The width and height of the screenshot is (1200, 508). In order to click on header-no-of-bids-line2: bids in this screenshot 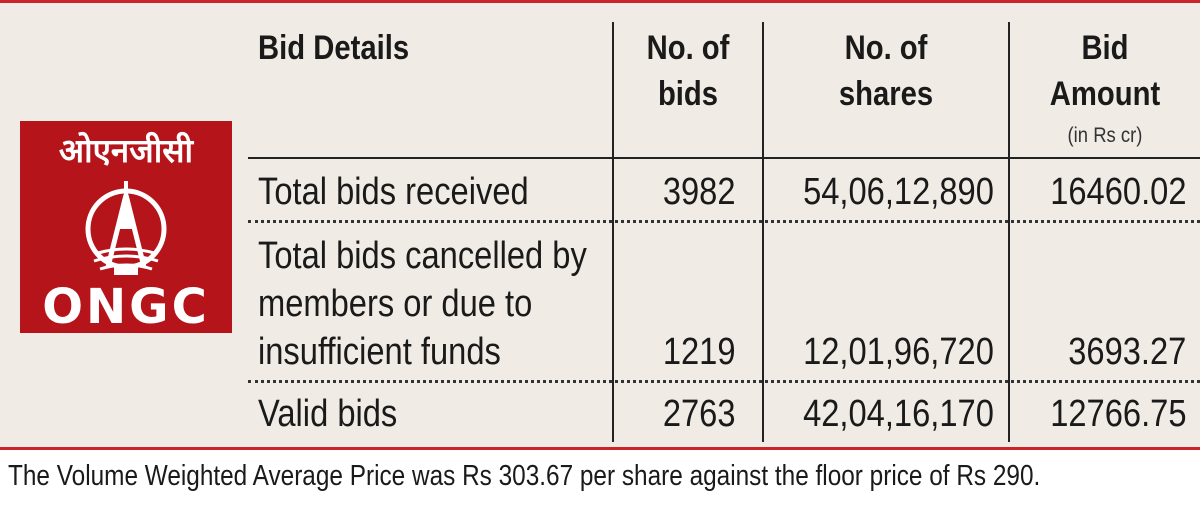, I will do `click(688, 94)`.